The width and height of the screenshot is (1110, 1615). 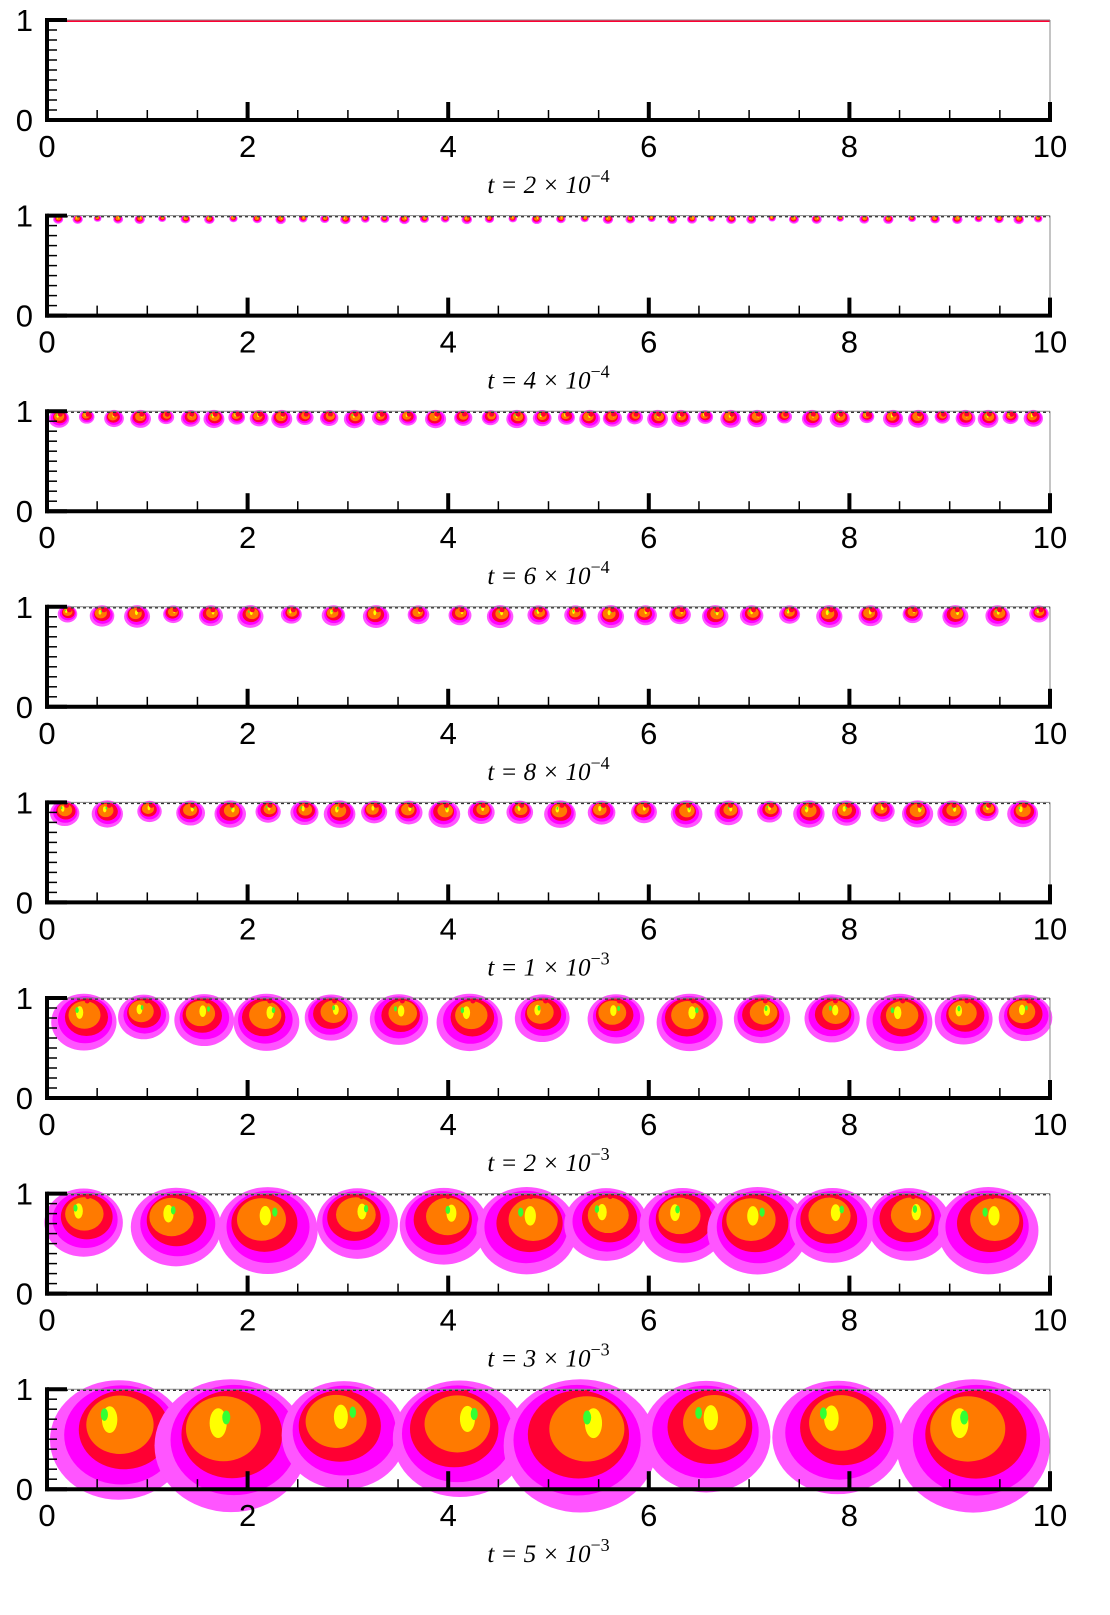 I want to click on y-tick-label: 0, so click(x=24, y=1489).